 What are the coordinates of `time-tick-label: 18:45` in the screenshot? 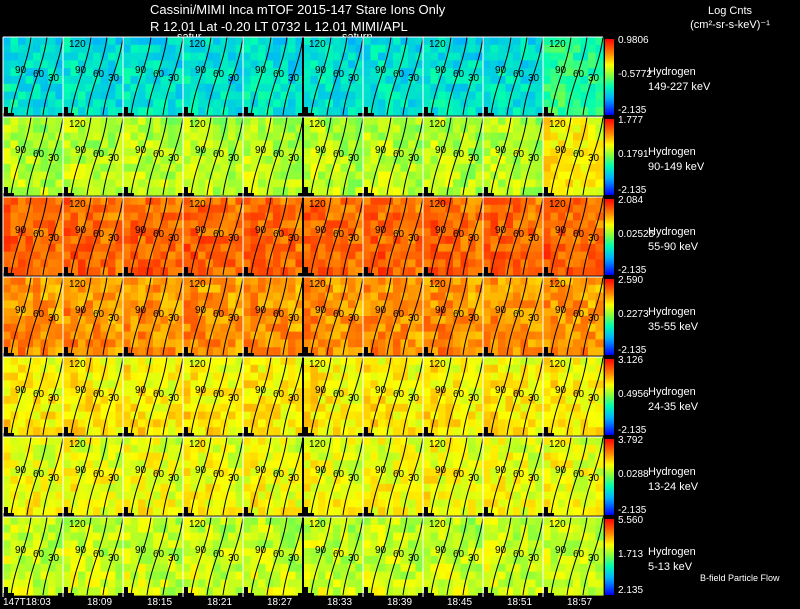 It's located at (460, 602).